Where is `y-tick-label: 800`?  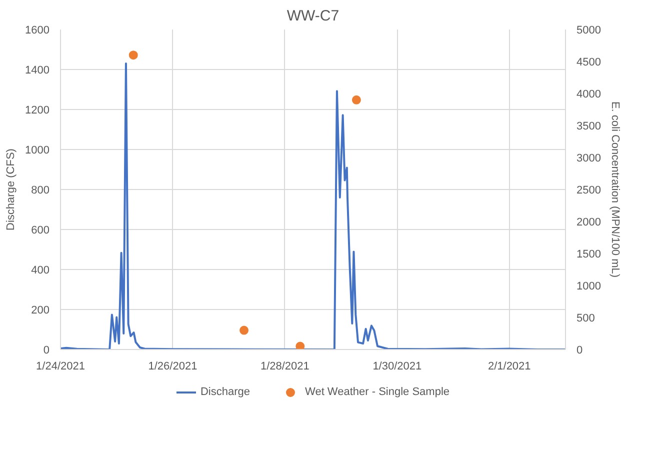
y-tick-label: 800 is located at coordinates (40, 190).